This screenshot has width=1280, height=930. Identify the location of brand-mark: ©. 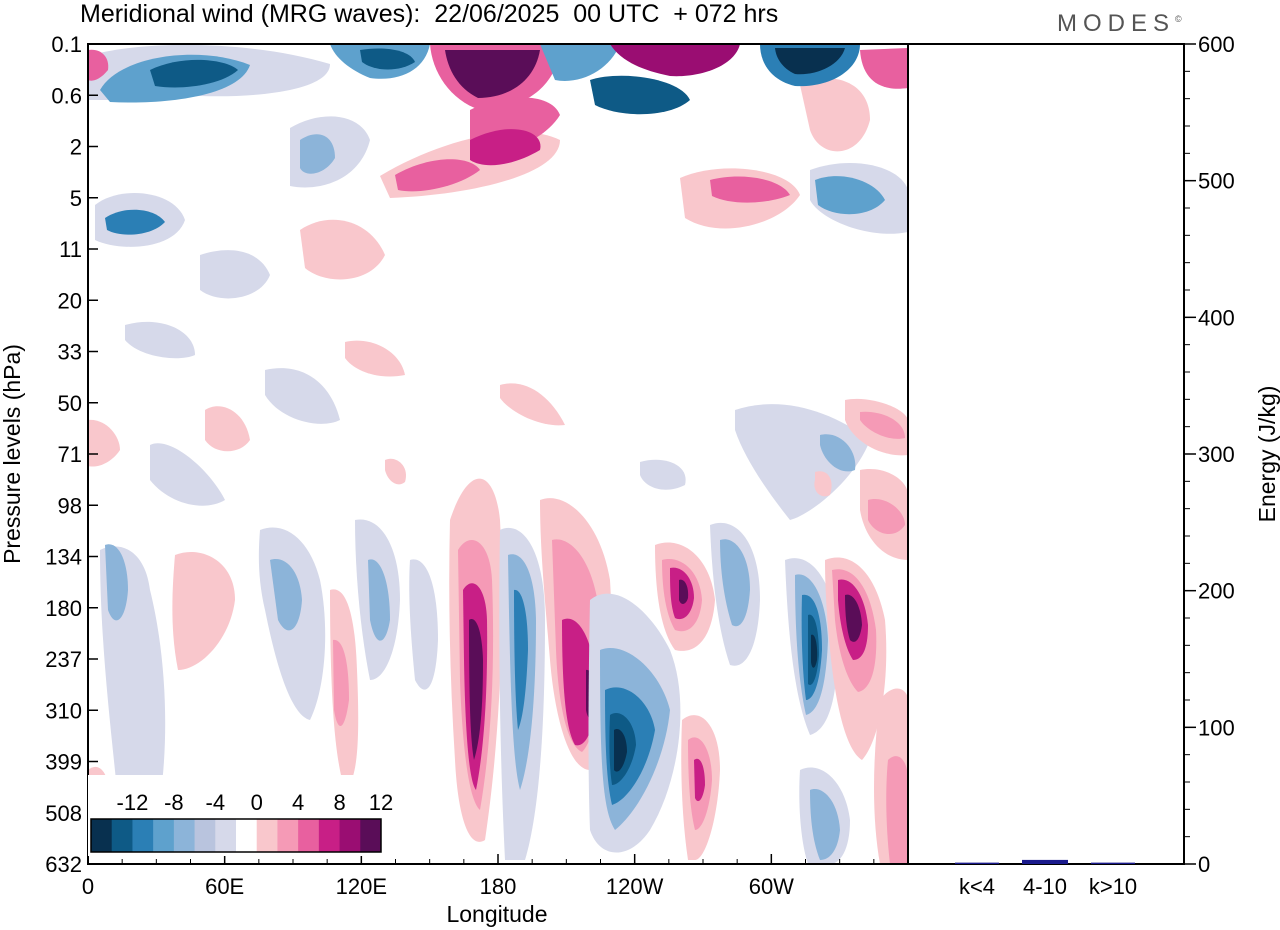
(1178, 19).